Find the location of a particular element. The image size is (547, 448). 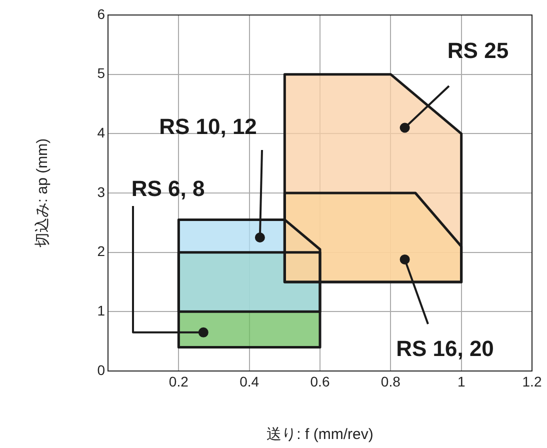

x-tick-label: 1 is located at coordinates (461, 381).